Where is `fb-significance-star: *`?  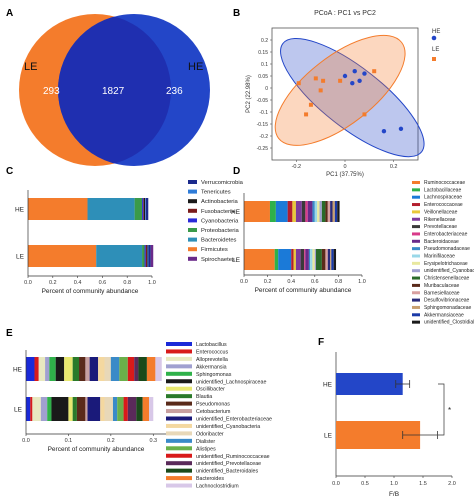 fb-significance-star: * is located at coordinates (449, 410).